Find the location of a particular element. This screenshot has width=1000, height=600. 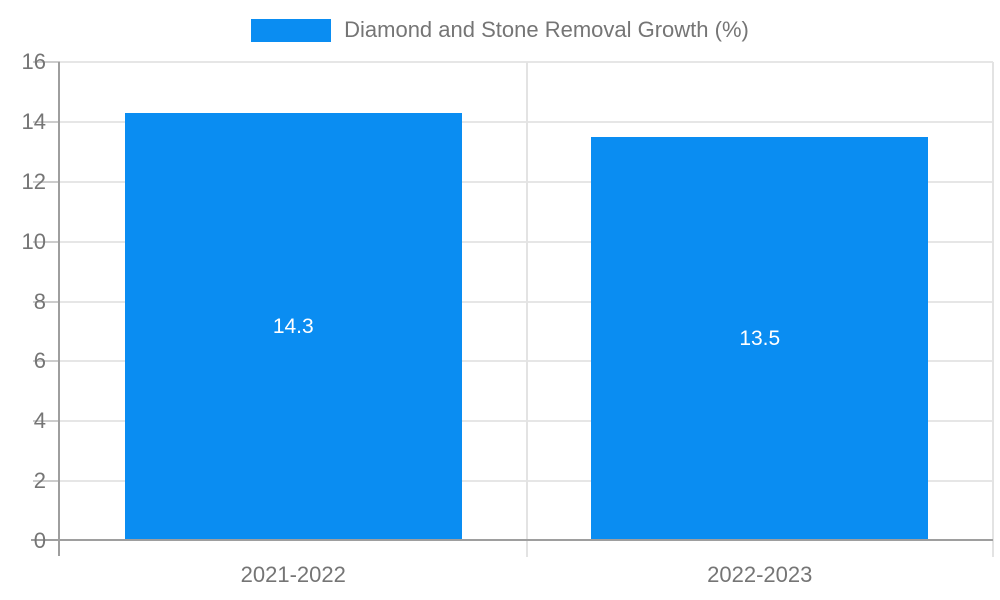

legend-label: Diamond and Stone Removal Growth (%) is located at coordinates (546, 29).